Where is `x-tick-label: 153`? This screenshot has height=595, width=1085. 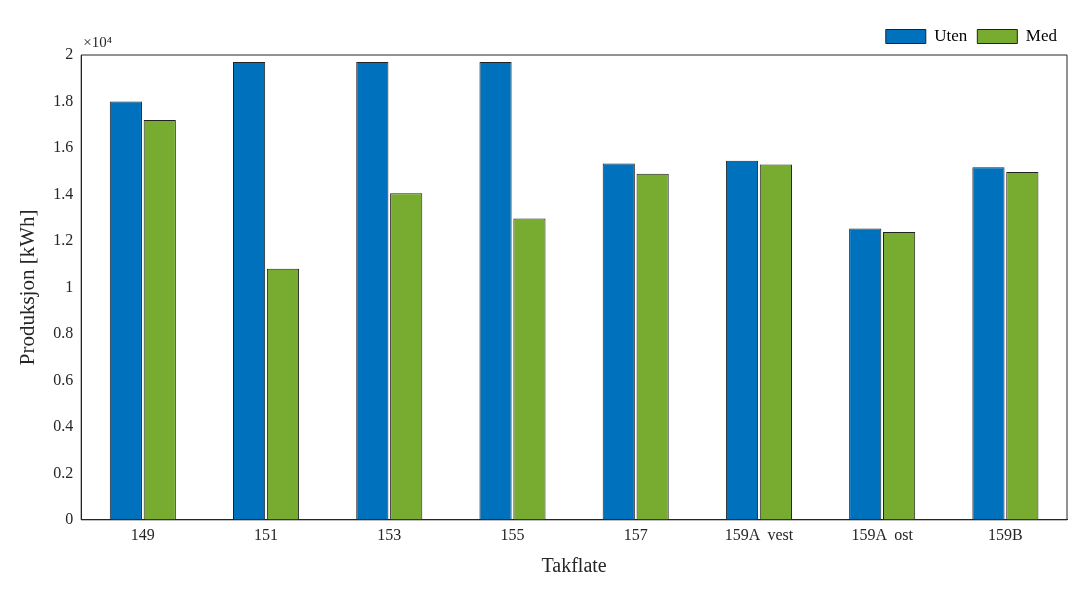 x-tick-label: 153 is located at coordinates (389, 534).